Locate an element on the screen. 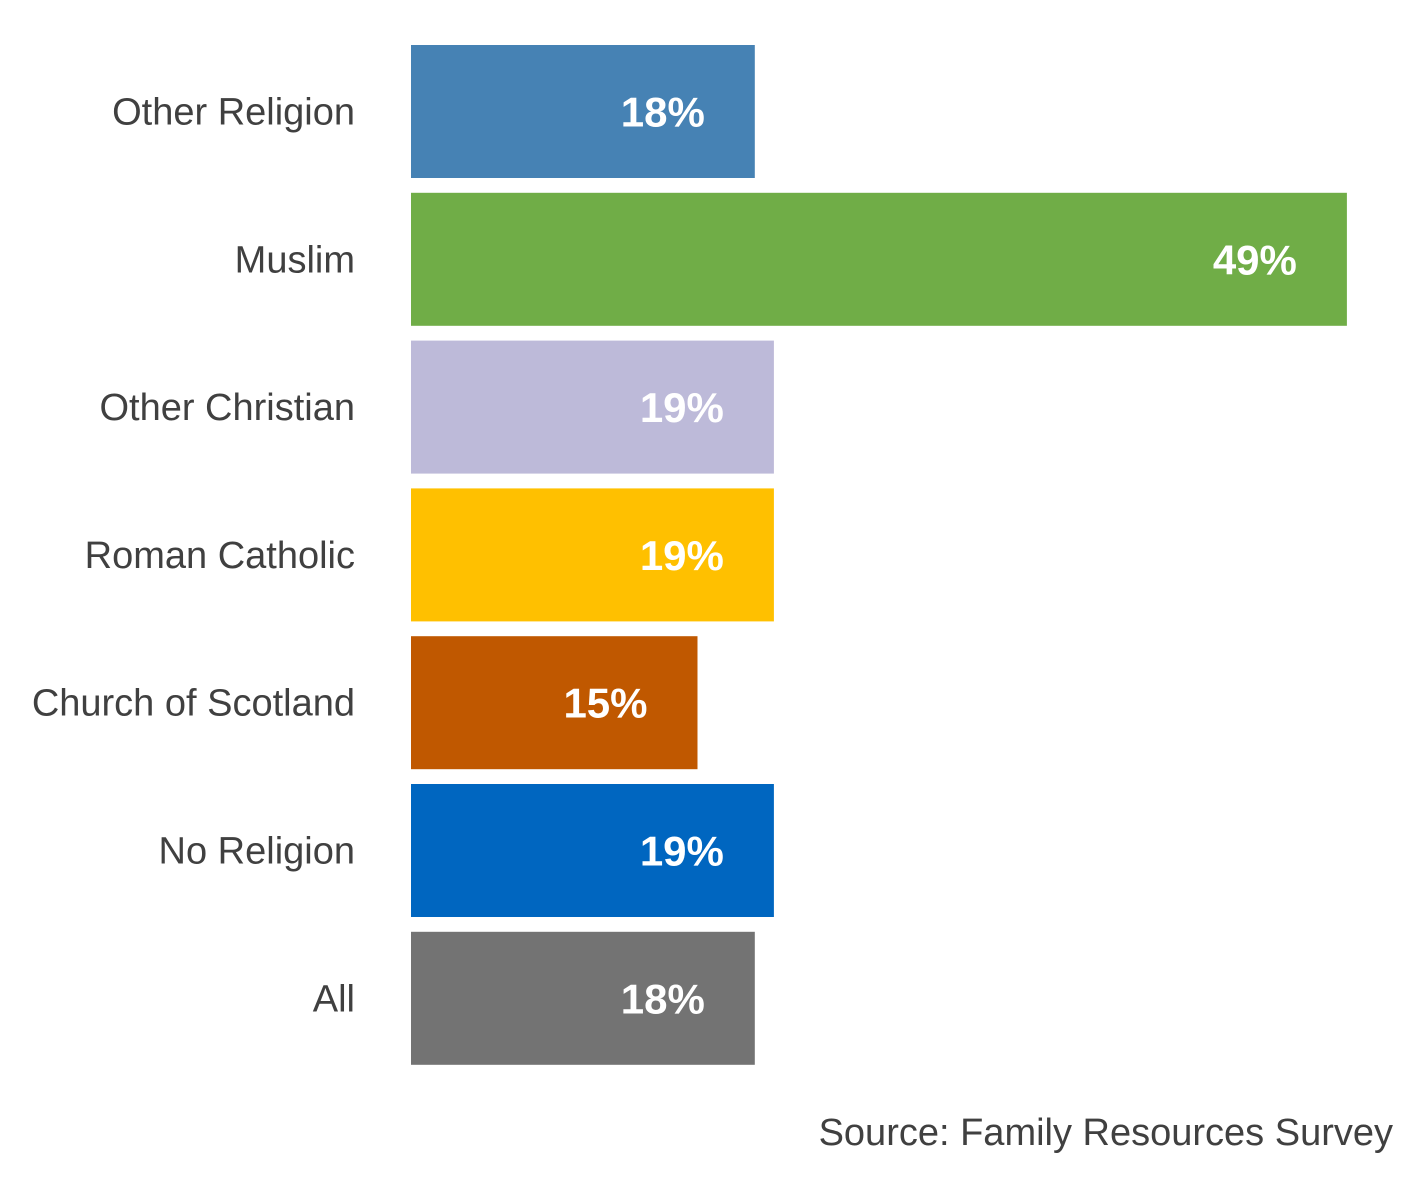 This screenshot has height=1181, width=1417. bar-other-christian is located at coordinates (592, 407).